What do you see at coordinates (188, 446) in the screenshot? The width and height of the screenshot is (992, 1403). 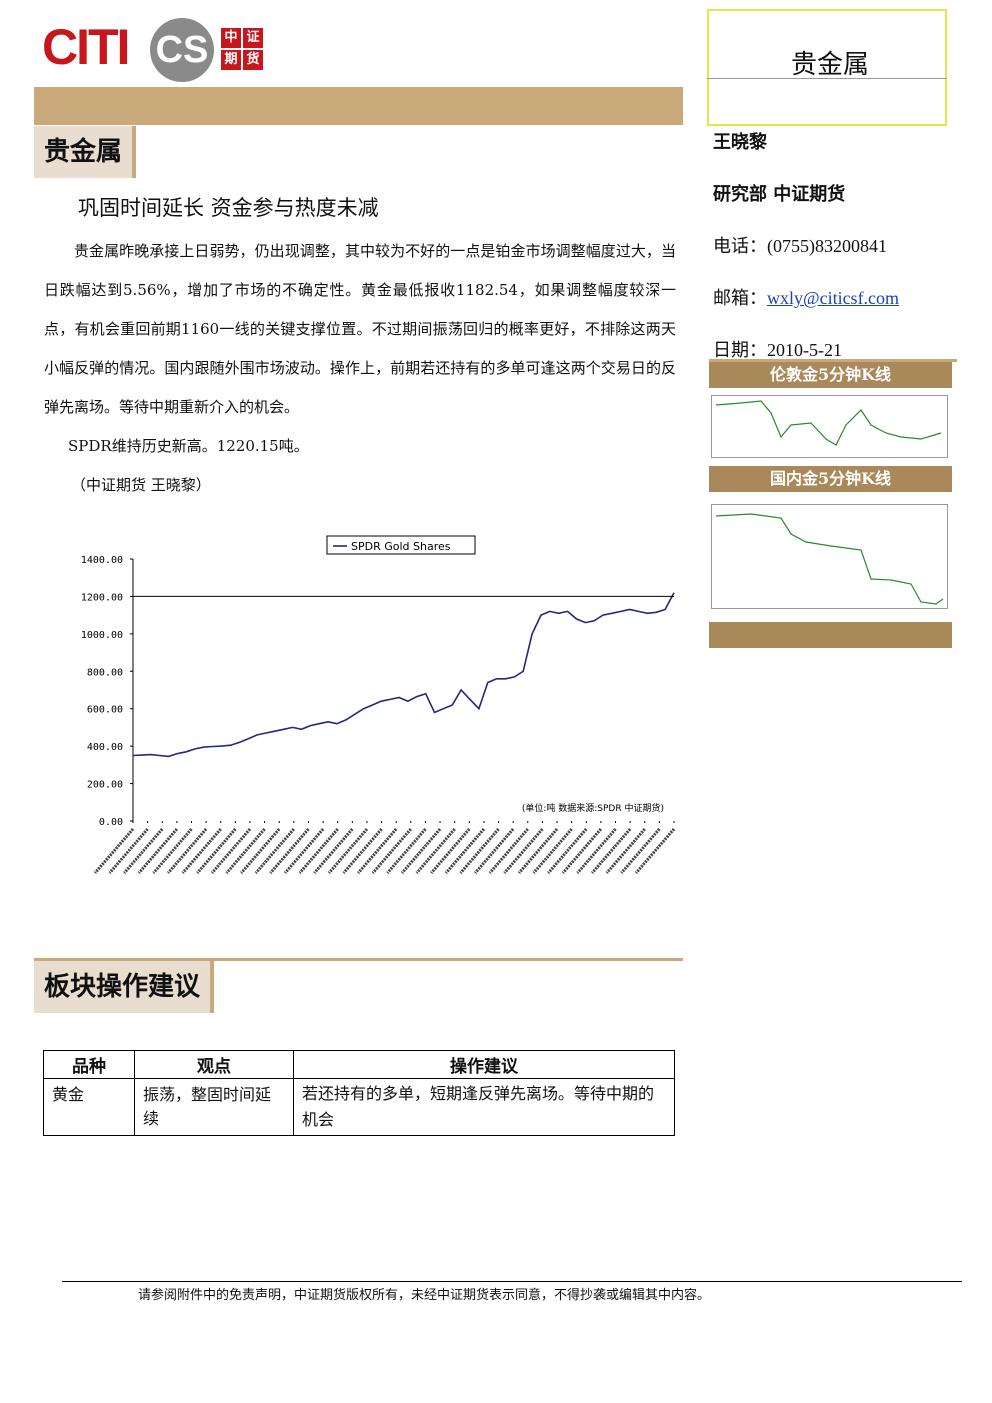 I see `paragraph: SPDR维持历史新高。1220.15吨。` at bounding box center [188, 446].